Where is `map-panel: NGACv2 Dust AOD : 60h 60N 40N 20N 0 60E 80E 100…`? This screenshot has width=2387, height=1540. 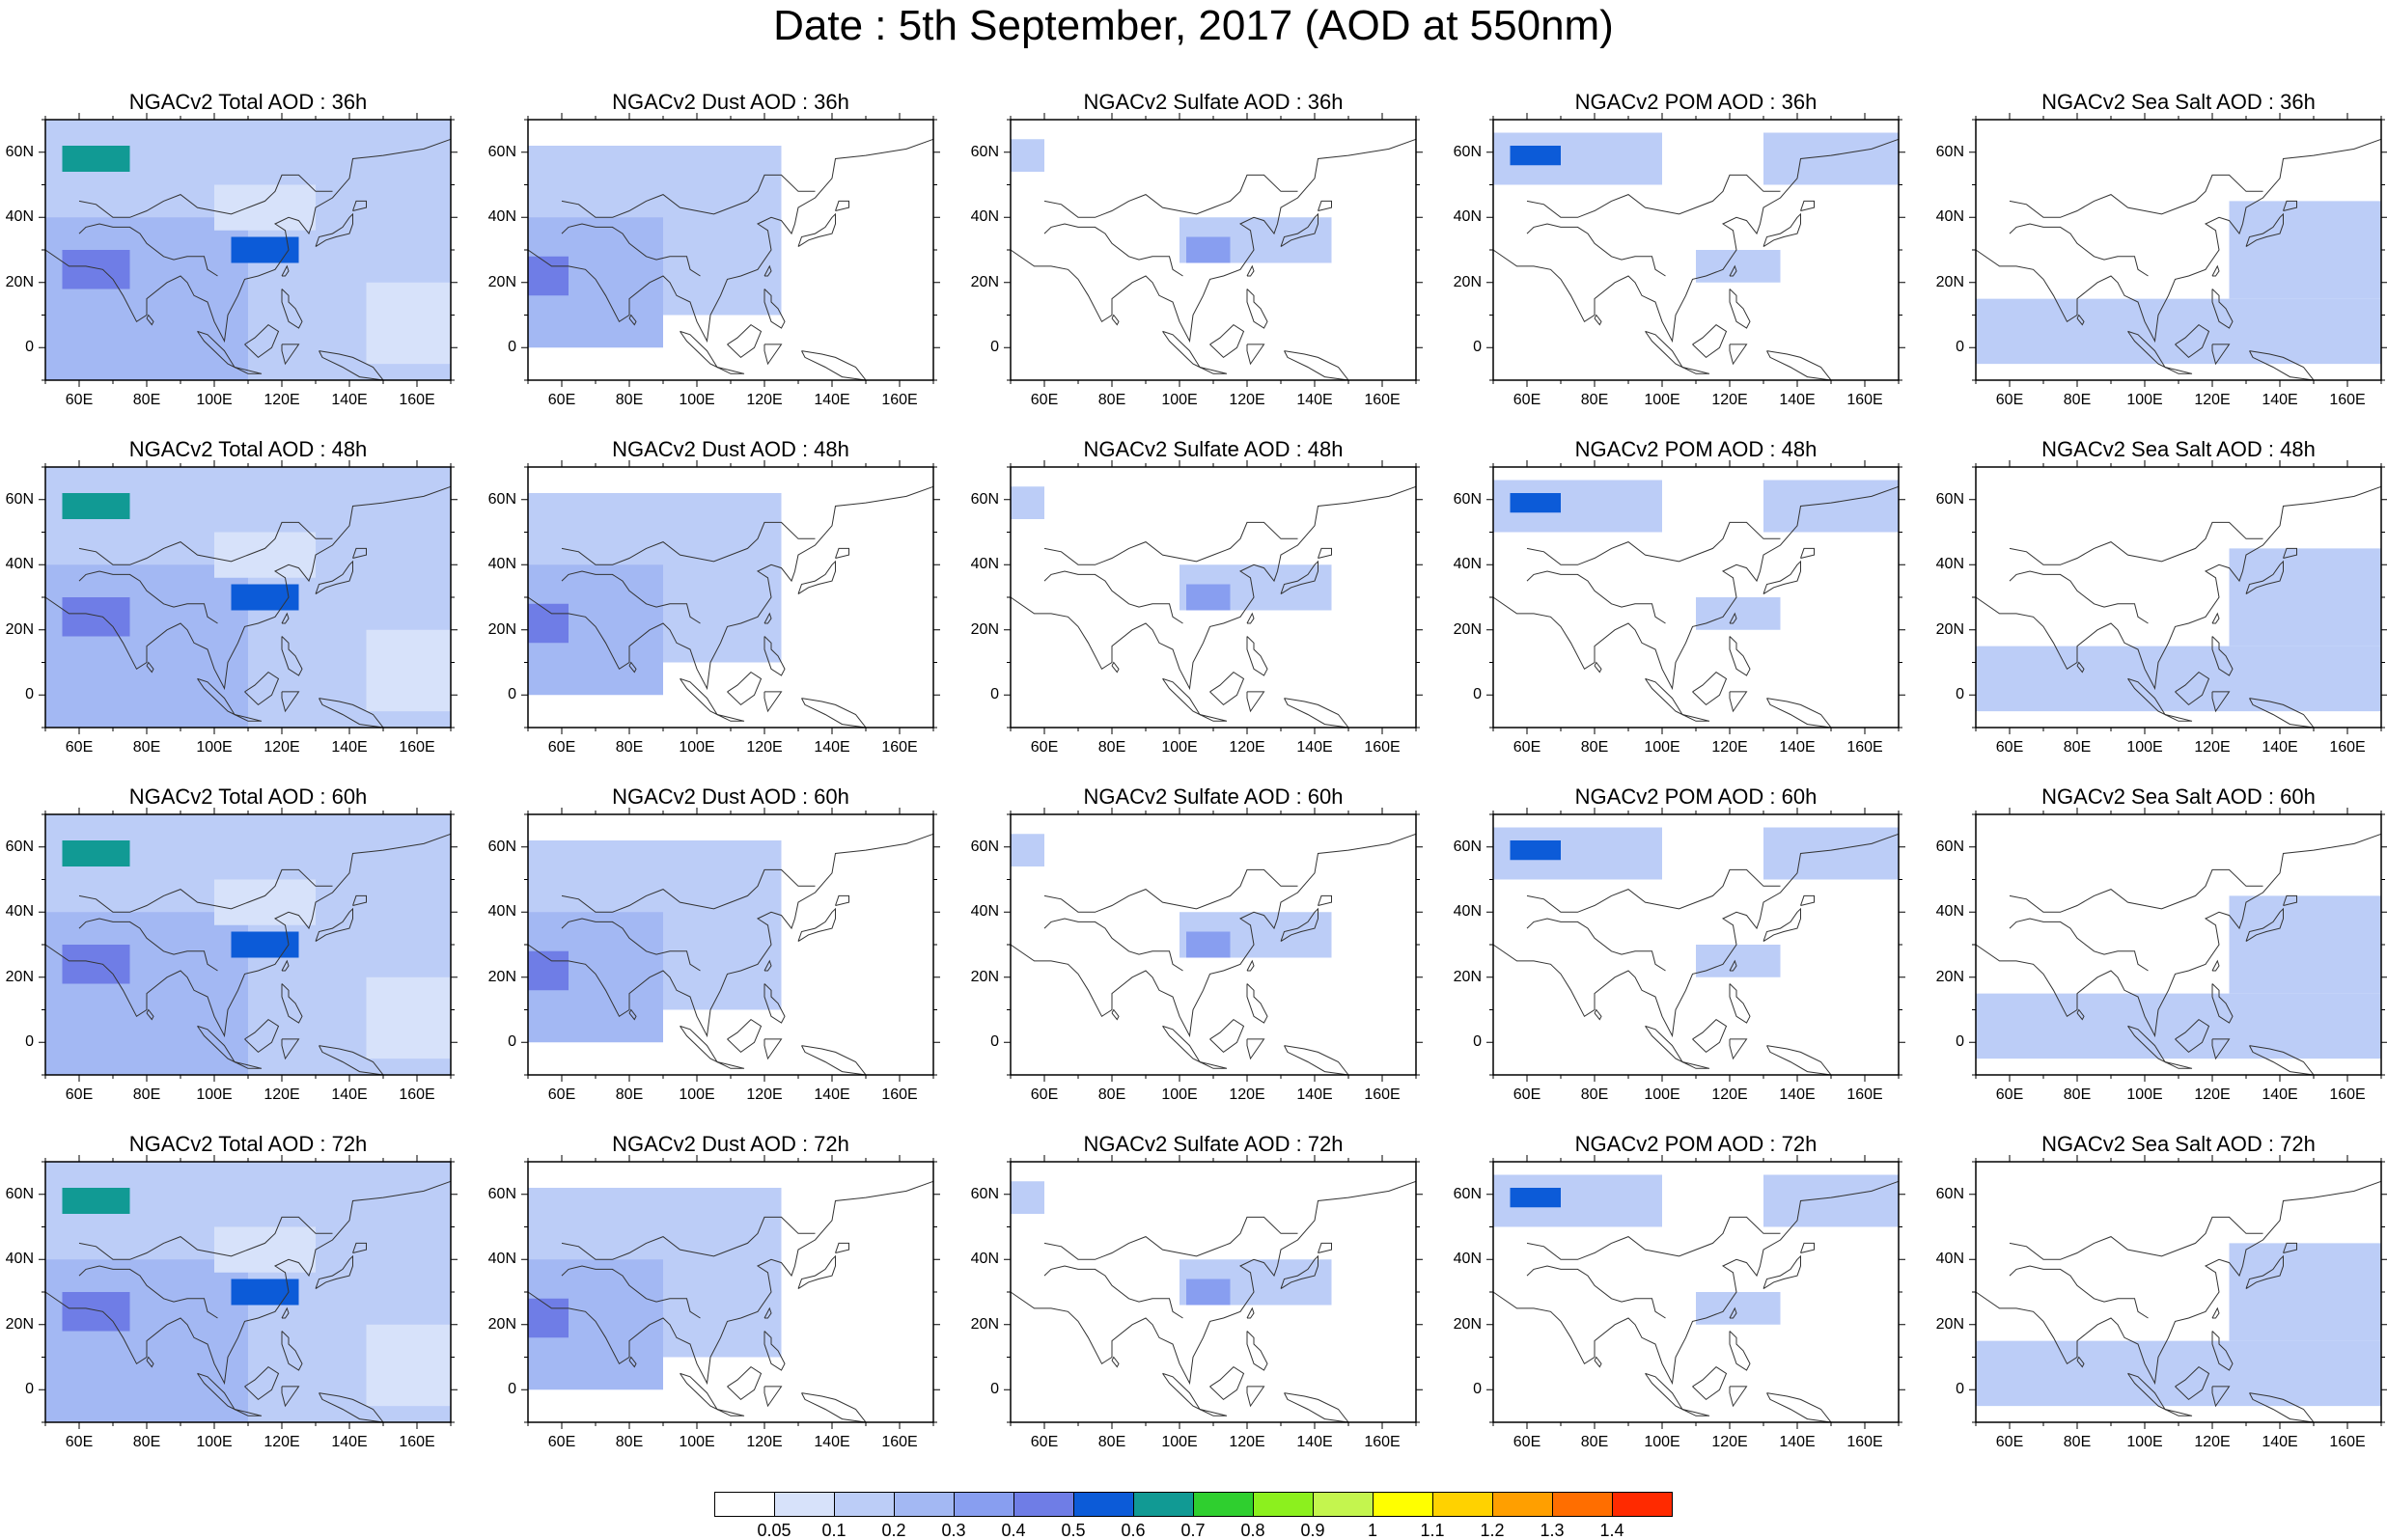
map-panel: NGACv2 Dust AOD : 60h 60N 40N 20N 0 60E 80E 100… is located at coordinates (723, 952).